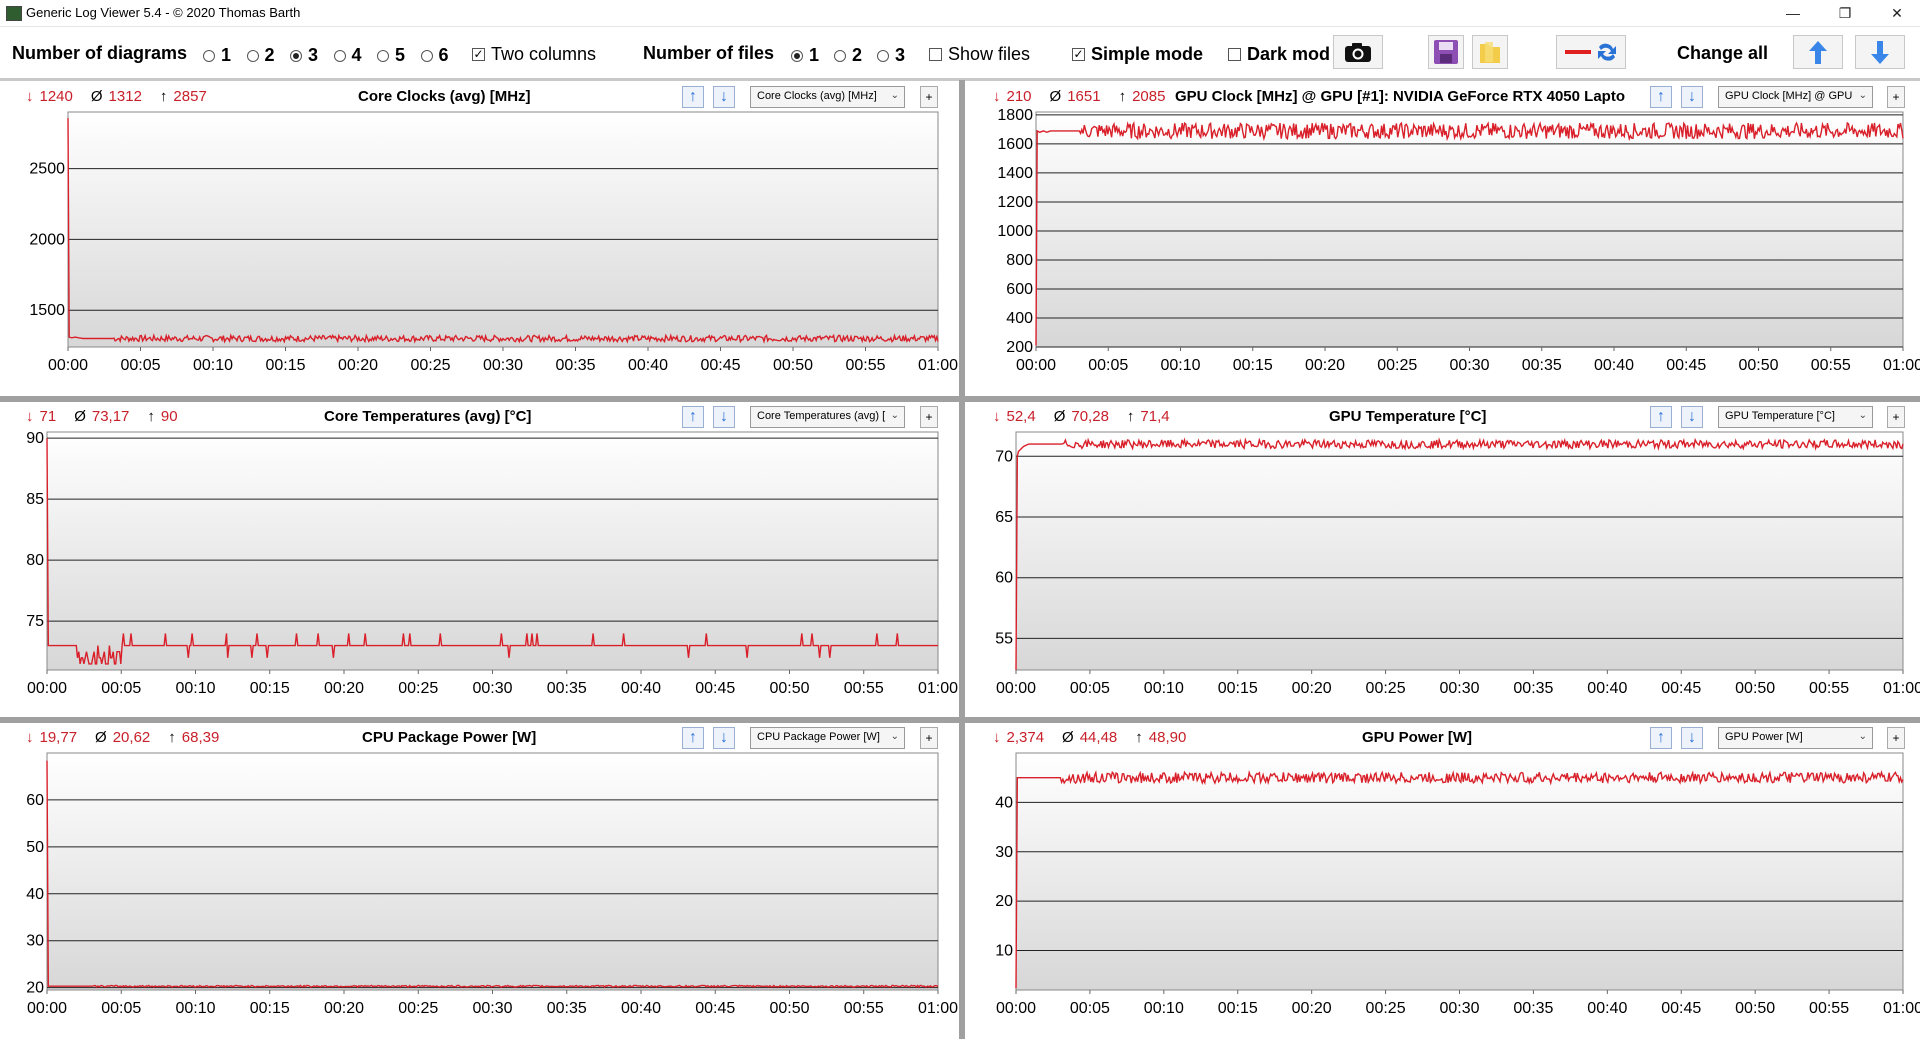  Describe the element at coordinates (434, 55) in the screenshot. I see `diagrams-radio-6: 6` at that location.